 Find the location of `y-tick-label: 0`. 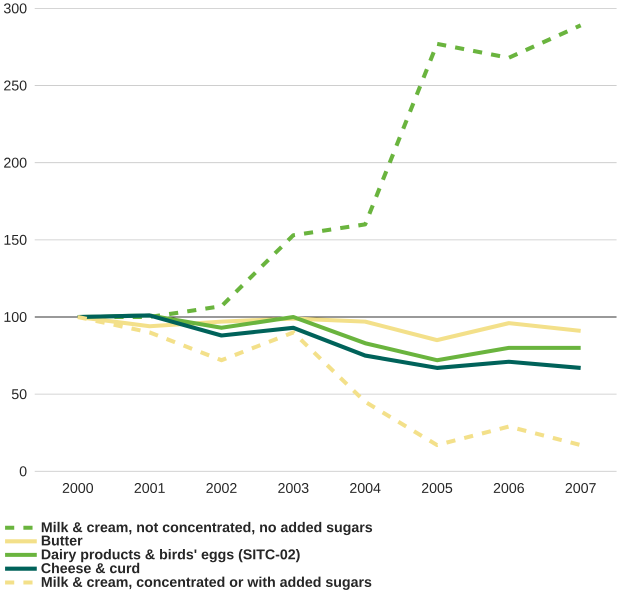

y-tick-label: 0 is located at coordinates (23, 471).